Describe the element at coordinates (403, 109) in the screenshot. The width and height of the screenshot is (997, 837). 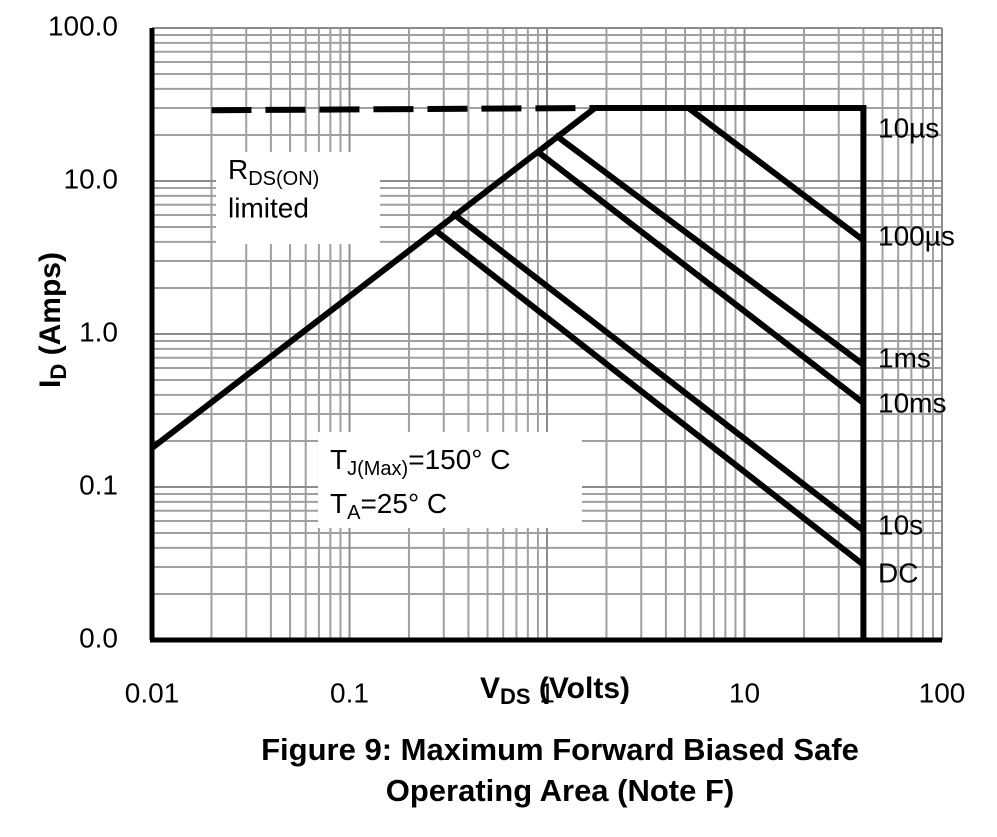
I see `rds-limit-dashed` at that location.